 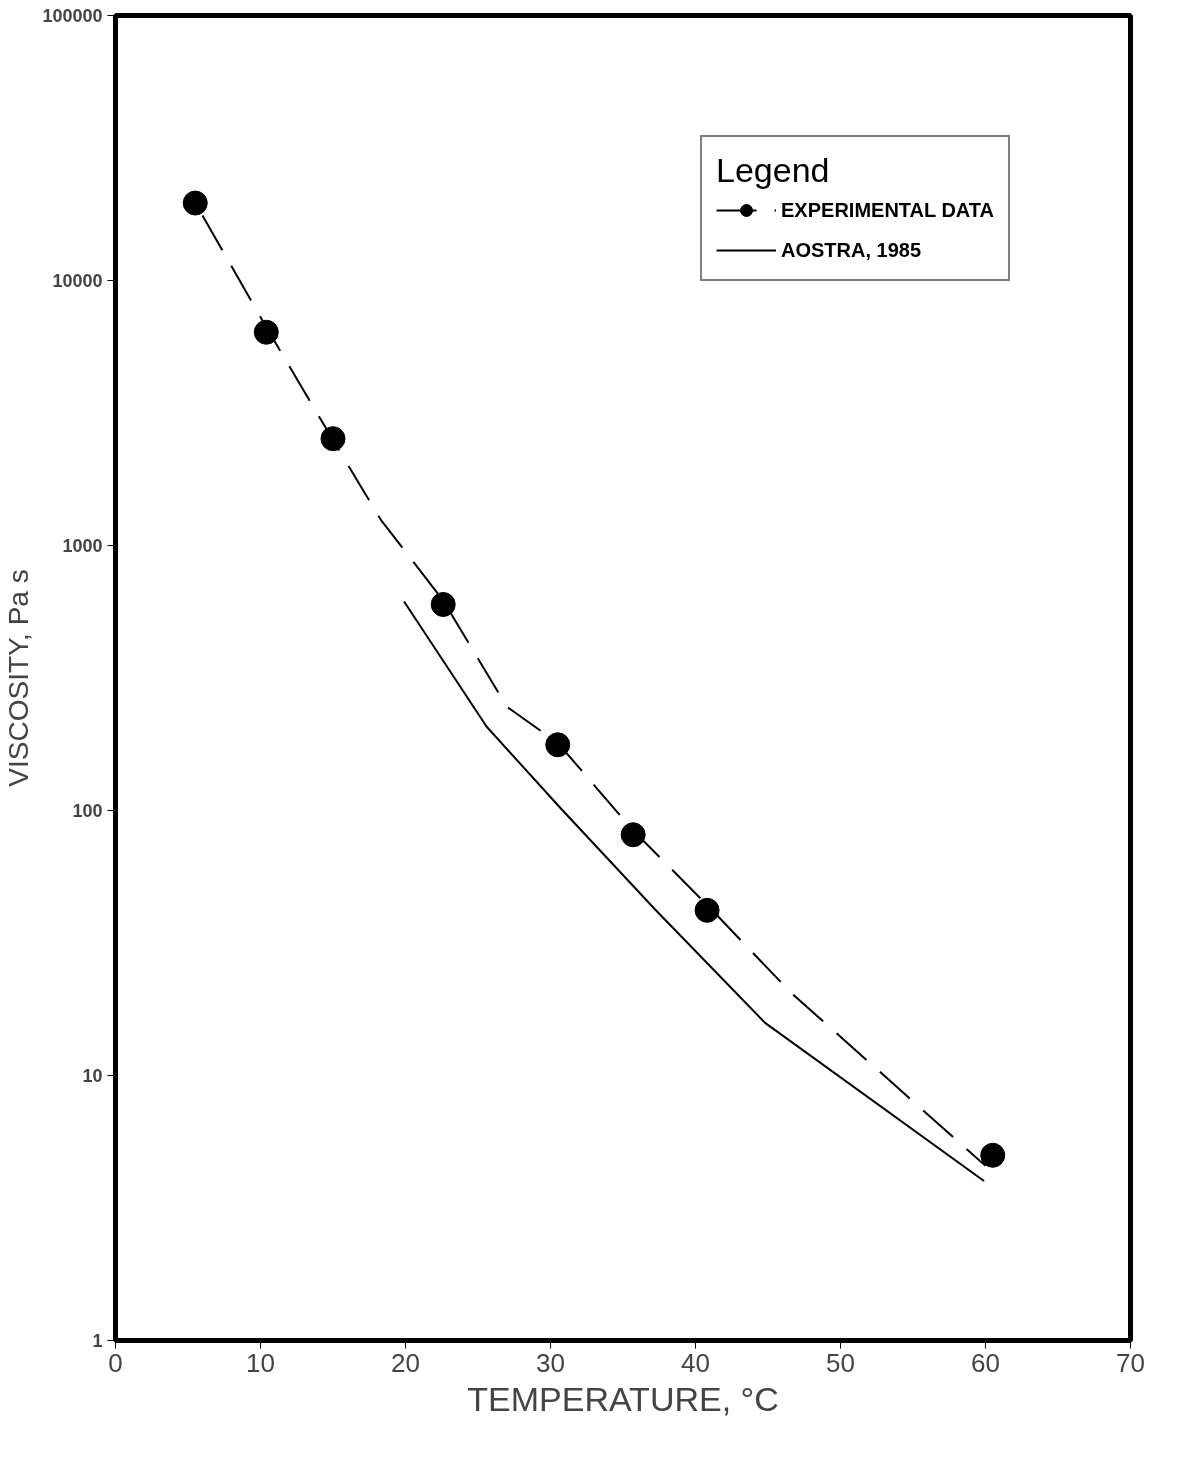 What do you see at coordinates (887, 210) in the screenshot?
I see `legend-label: EXPERIMENTAL DATA` at bounding box center [887, 210].